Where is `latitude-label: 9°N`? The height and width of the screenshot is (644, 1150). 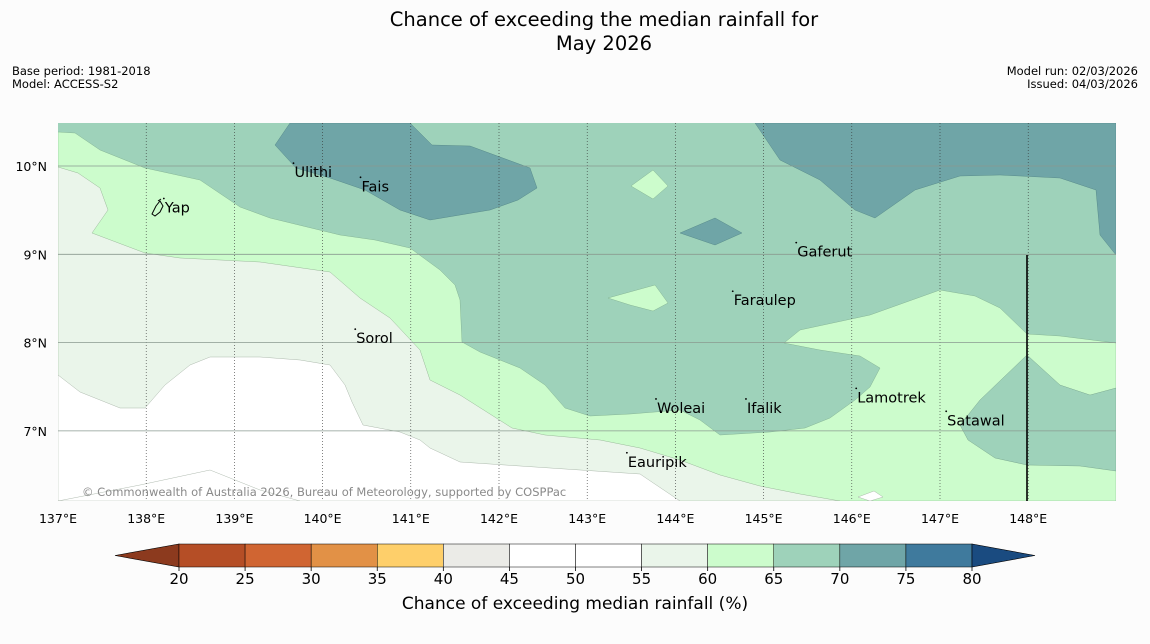
latitude-label: 9°N is located at coordinates (35, 254).